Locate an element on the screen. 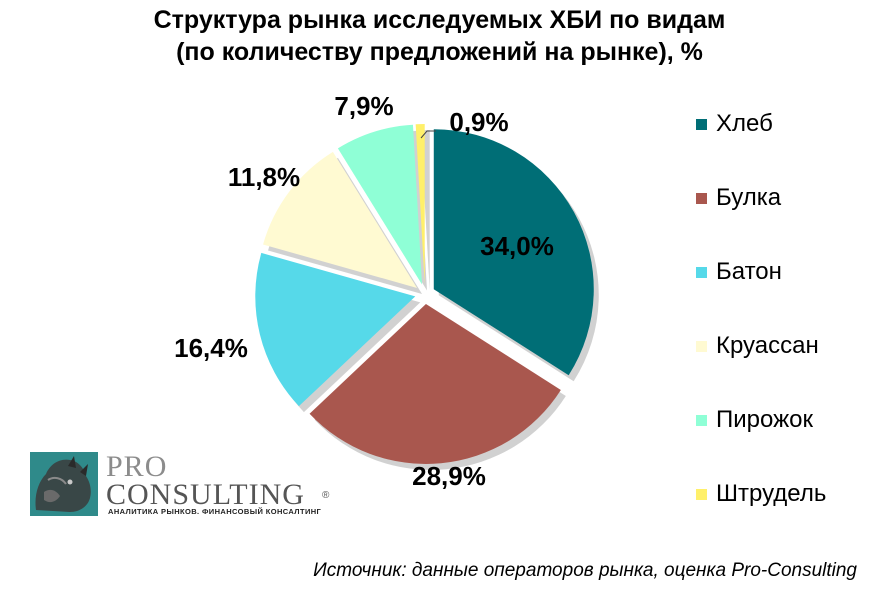 The height and width of the screenshot is (602, 879). logo-registered-mark: ® is located at coordinates (326, 495).